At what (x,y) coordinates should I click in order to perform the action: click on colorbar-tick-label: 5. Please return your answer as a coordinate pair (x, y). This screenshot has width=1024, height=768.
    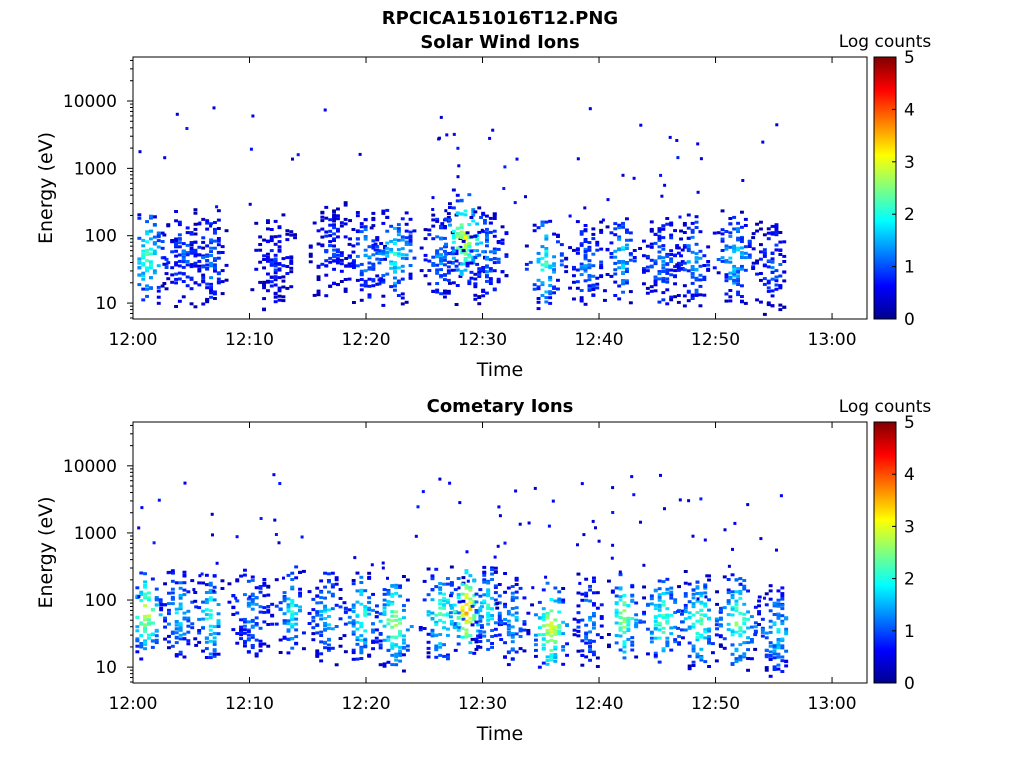
    Looking at the image, I should click on (909, 58).